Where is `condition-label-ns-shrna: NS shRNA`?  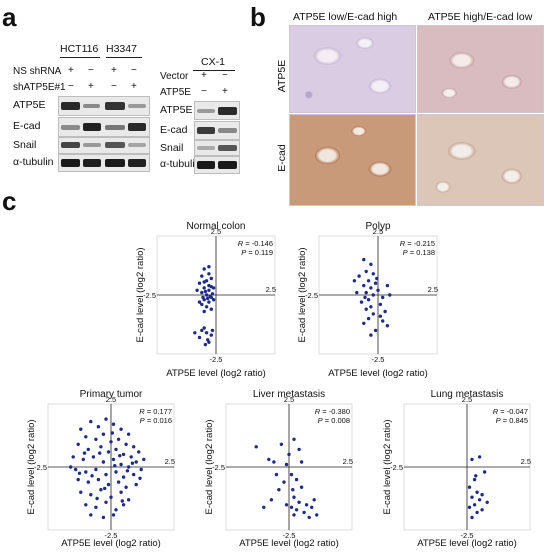
condition-label-ns-shrna: NS shRNA is located at coordinates (37, 71).